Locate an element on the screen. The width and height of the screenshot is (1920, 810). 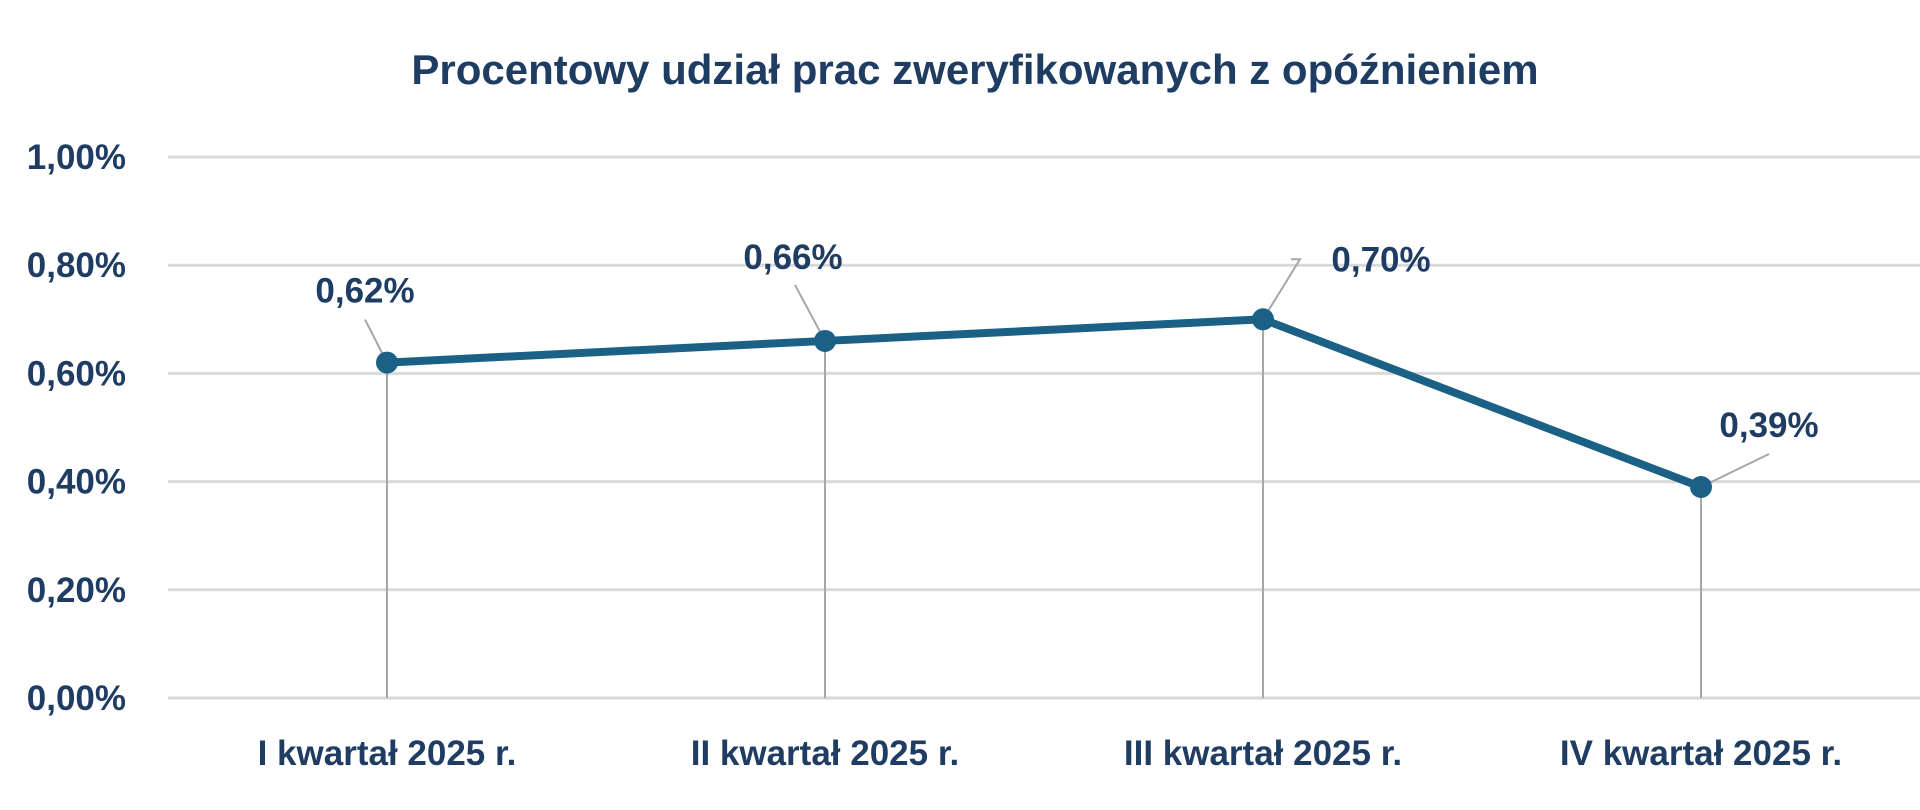
series-path is located at coordinates (1044, 403).